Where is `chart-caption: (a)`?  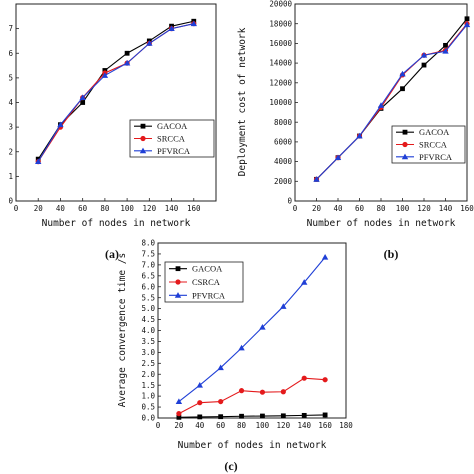 chart-caption: (a) is located at coordinates (112, 254).